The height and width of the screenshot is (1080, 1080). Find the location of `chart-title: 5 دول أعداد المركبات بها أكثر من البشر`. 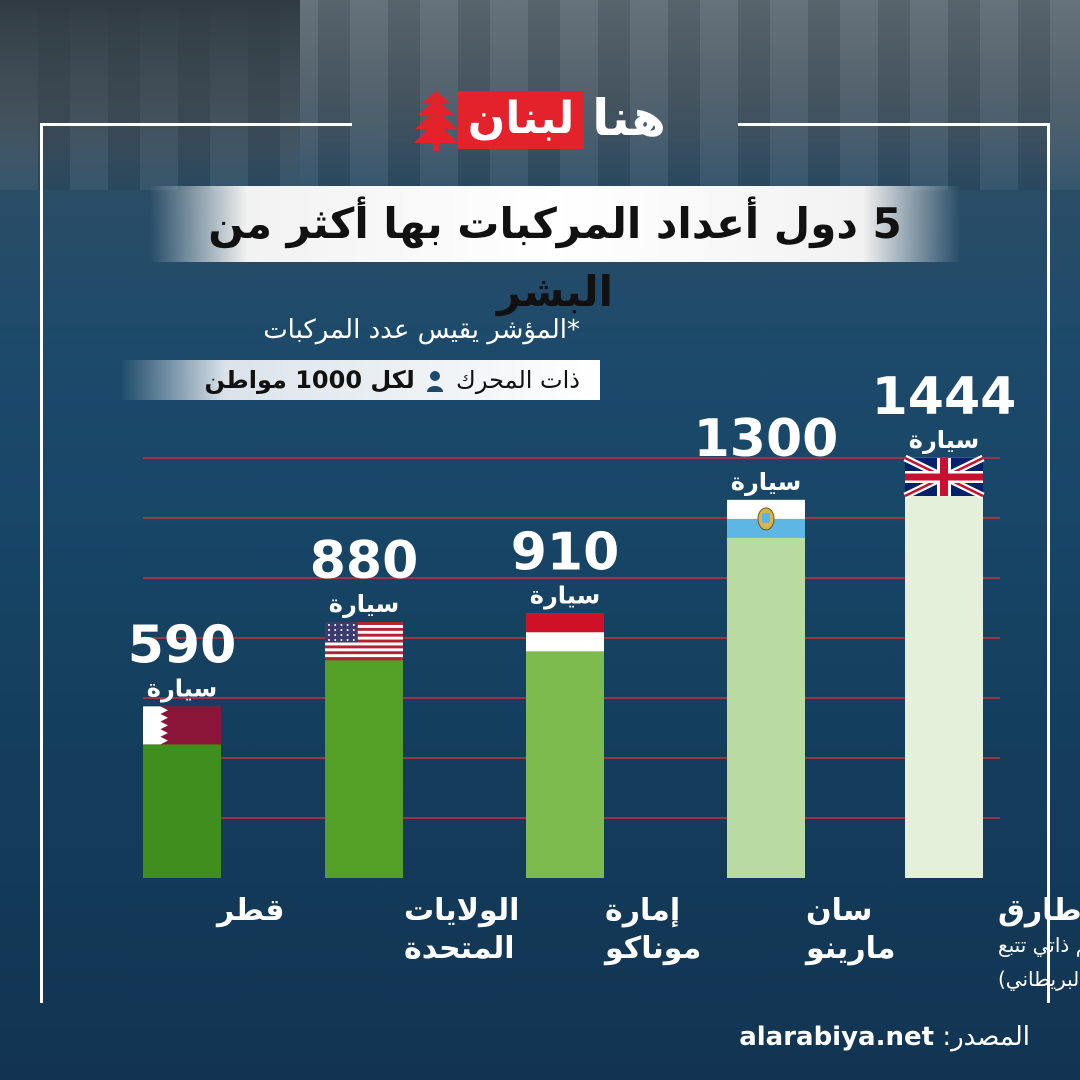

chart-title: 5 دول أعداد المركبات بها أكثر من البشر is located at coordinates (555, 257).